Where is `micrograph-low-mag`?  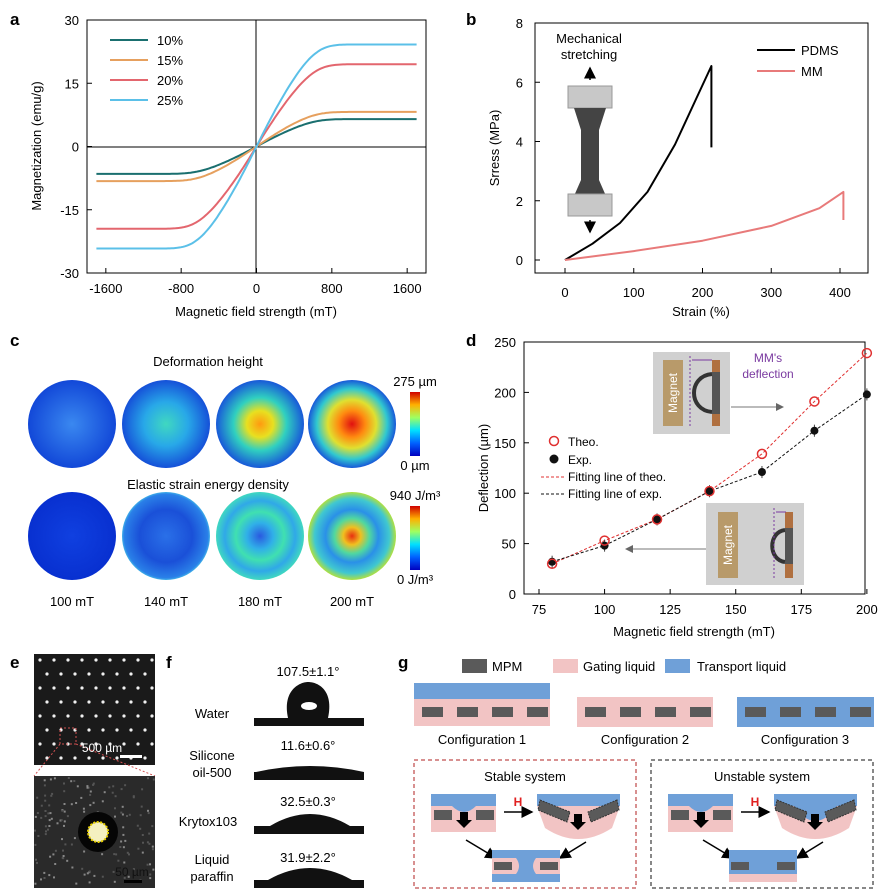 micrograph-low-mag is located at coordinates (94, 709).